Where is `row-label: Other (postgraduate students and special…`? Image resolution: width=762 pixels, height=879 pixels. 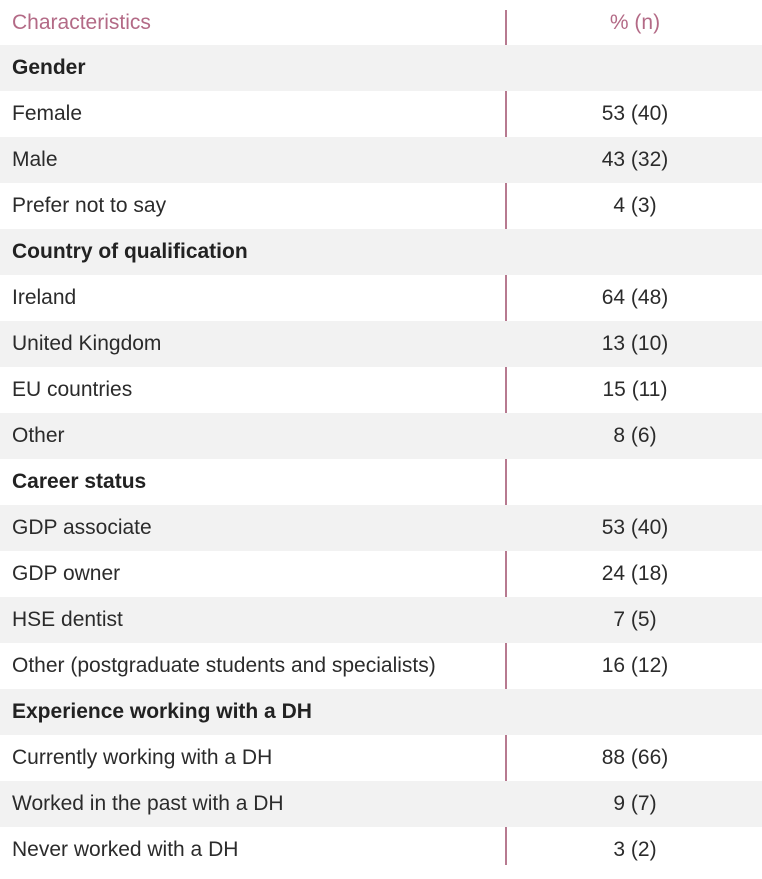 row-label: Other (postgraduate students and special… is located at coordinates (224, 665).